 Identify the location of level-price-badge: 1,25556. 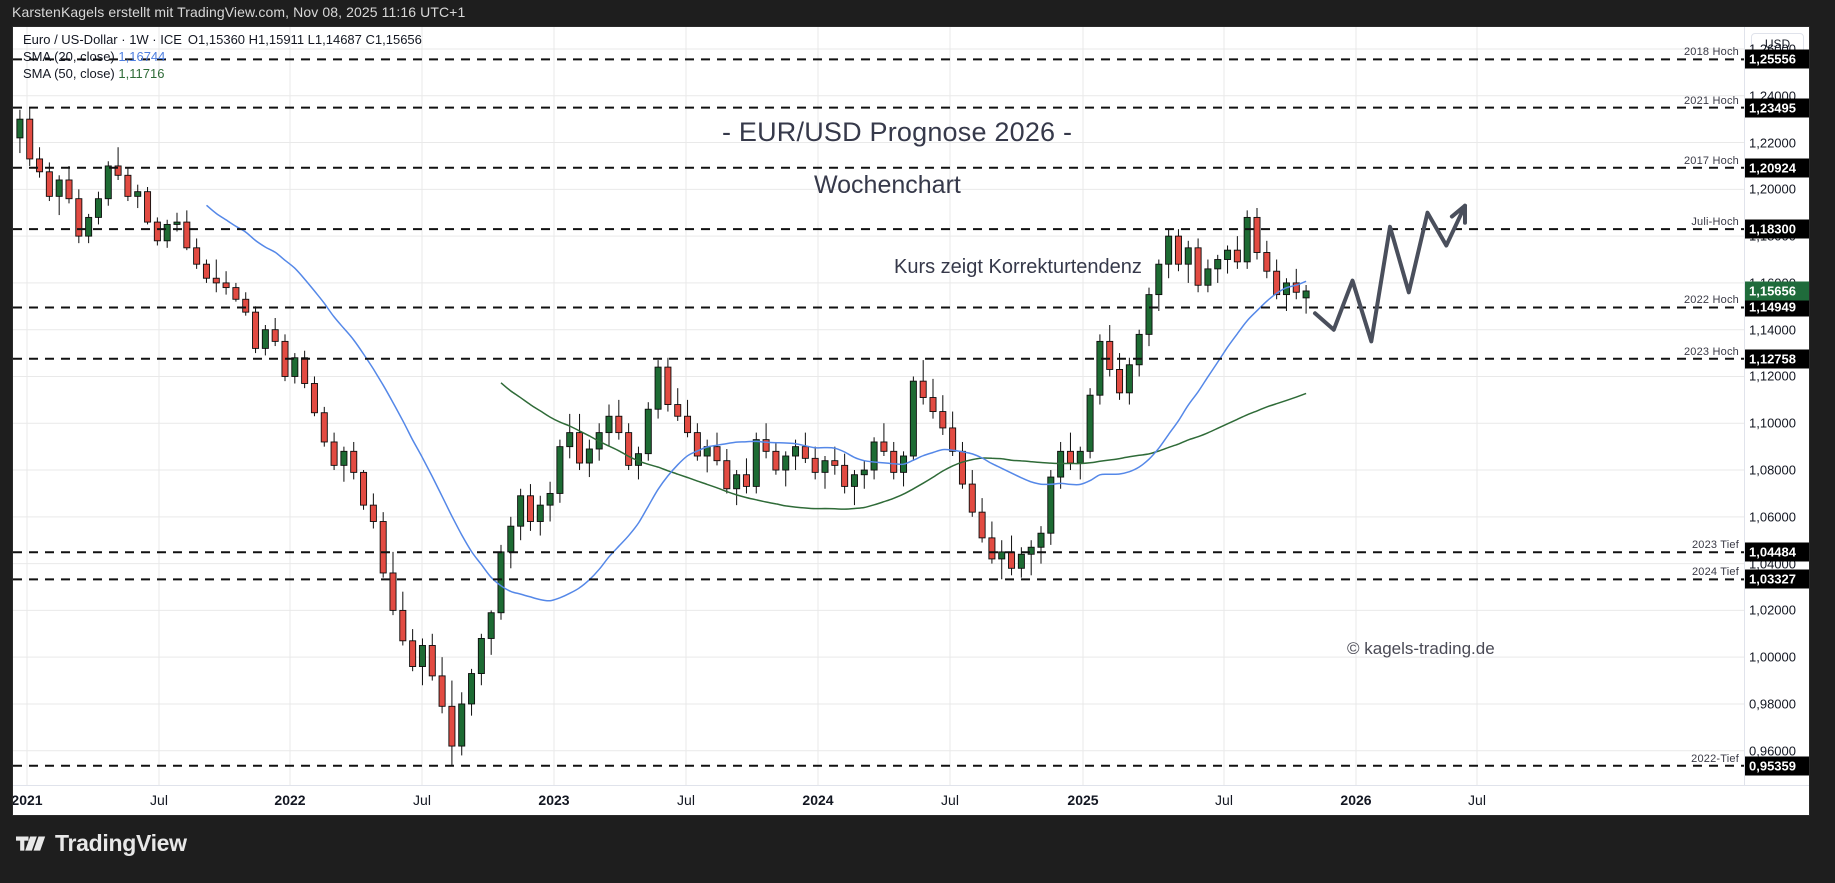
(1777, 59).